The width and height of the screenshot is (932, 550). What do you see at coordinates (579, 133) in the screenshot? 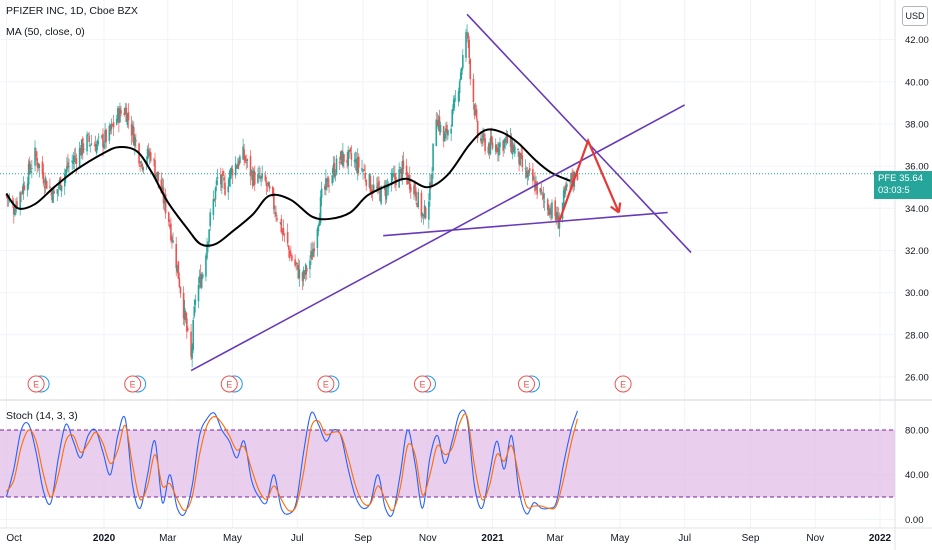
I see `trendline` at bounding box center [579, 133].